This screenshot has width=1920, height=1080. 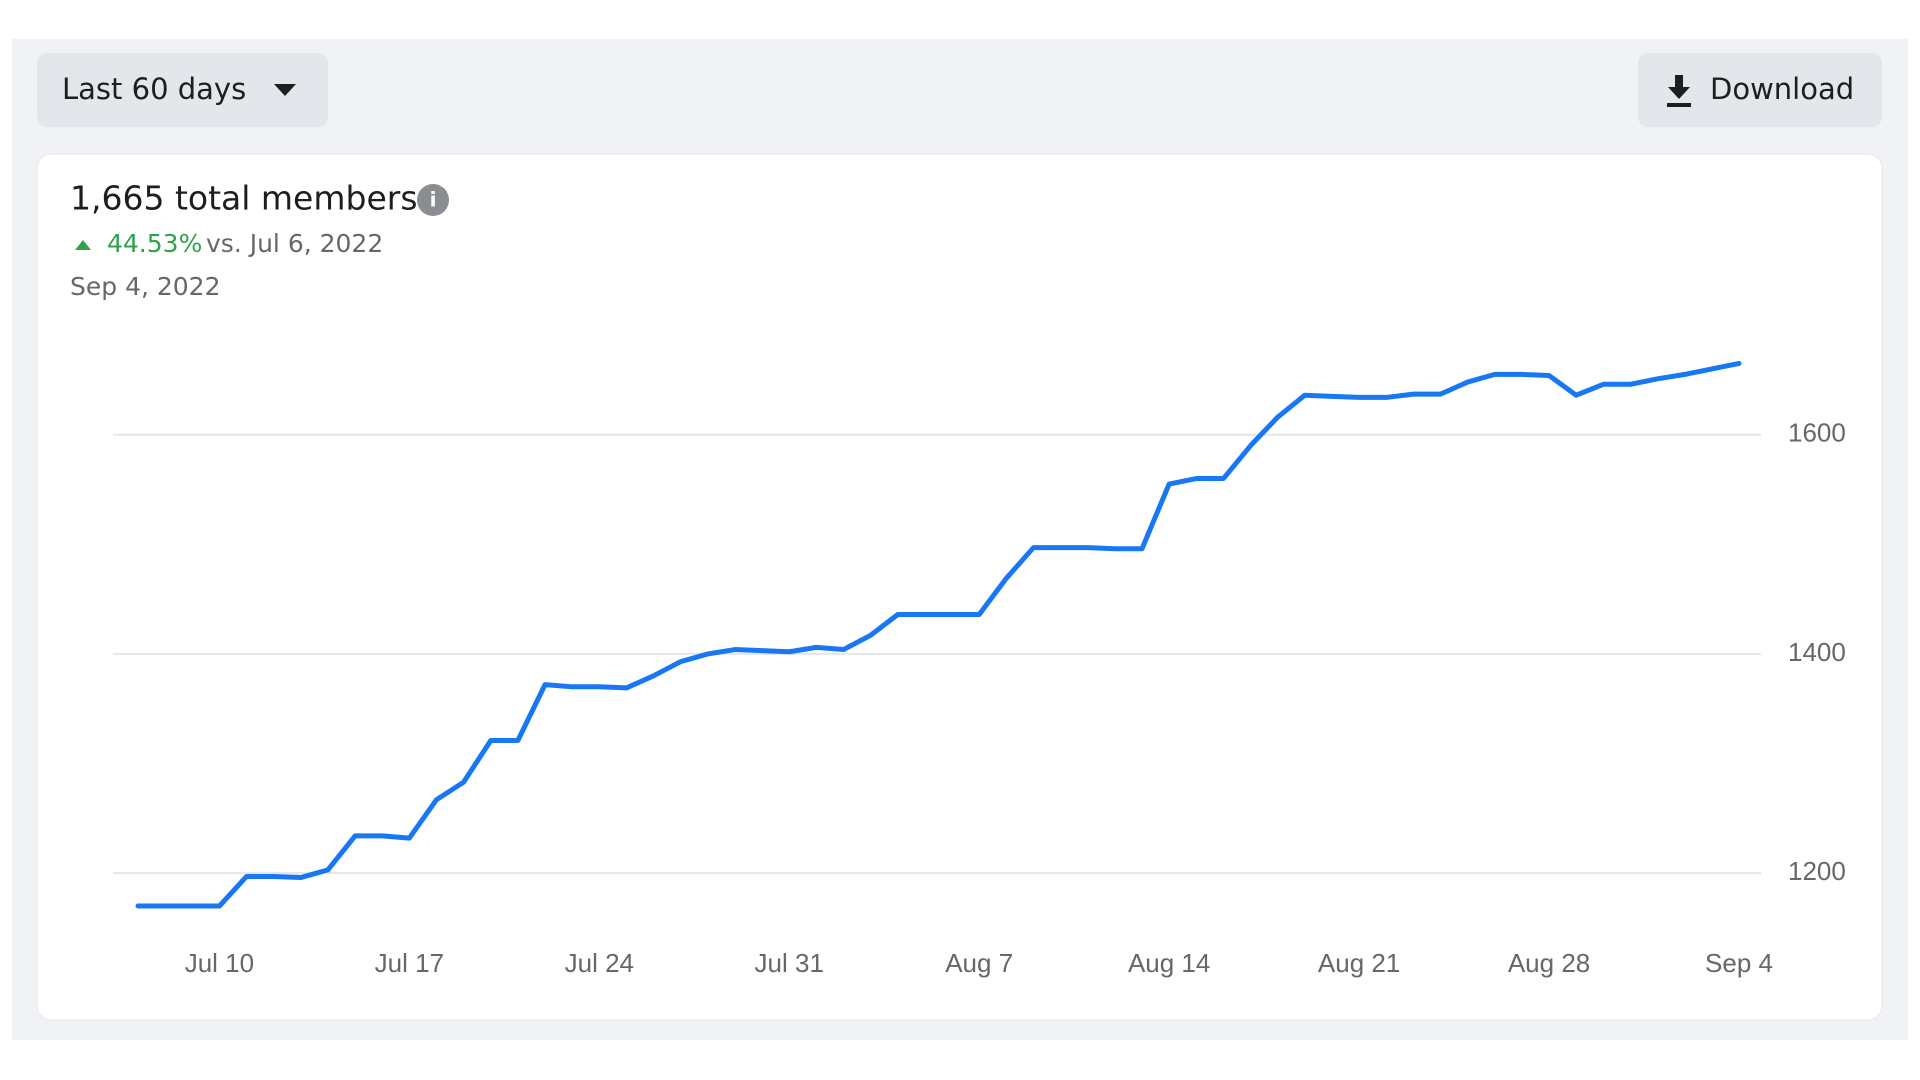 What do you see at coordinates (285, 90) in the screenshot?
I see `caret` at bounding box center [285, 90].